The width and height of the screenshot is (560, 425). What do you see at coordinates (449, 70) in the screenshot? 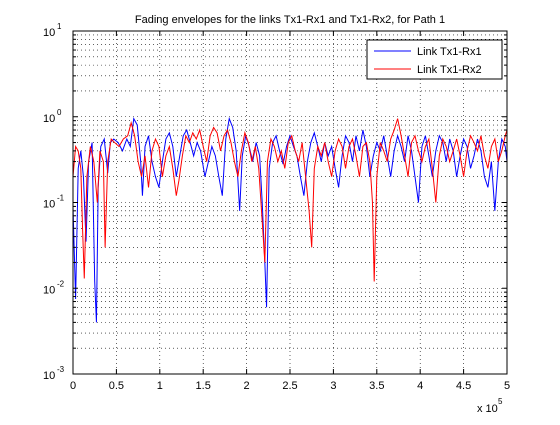
I see `legend-label-2: Link Tx1-Rx2` at bounding box center [449, 70].